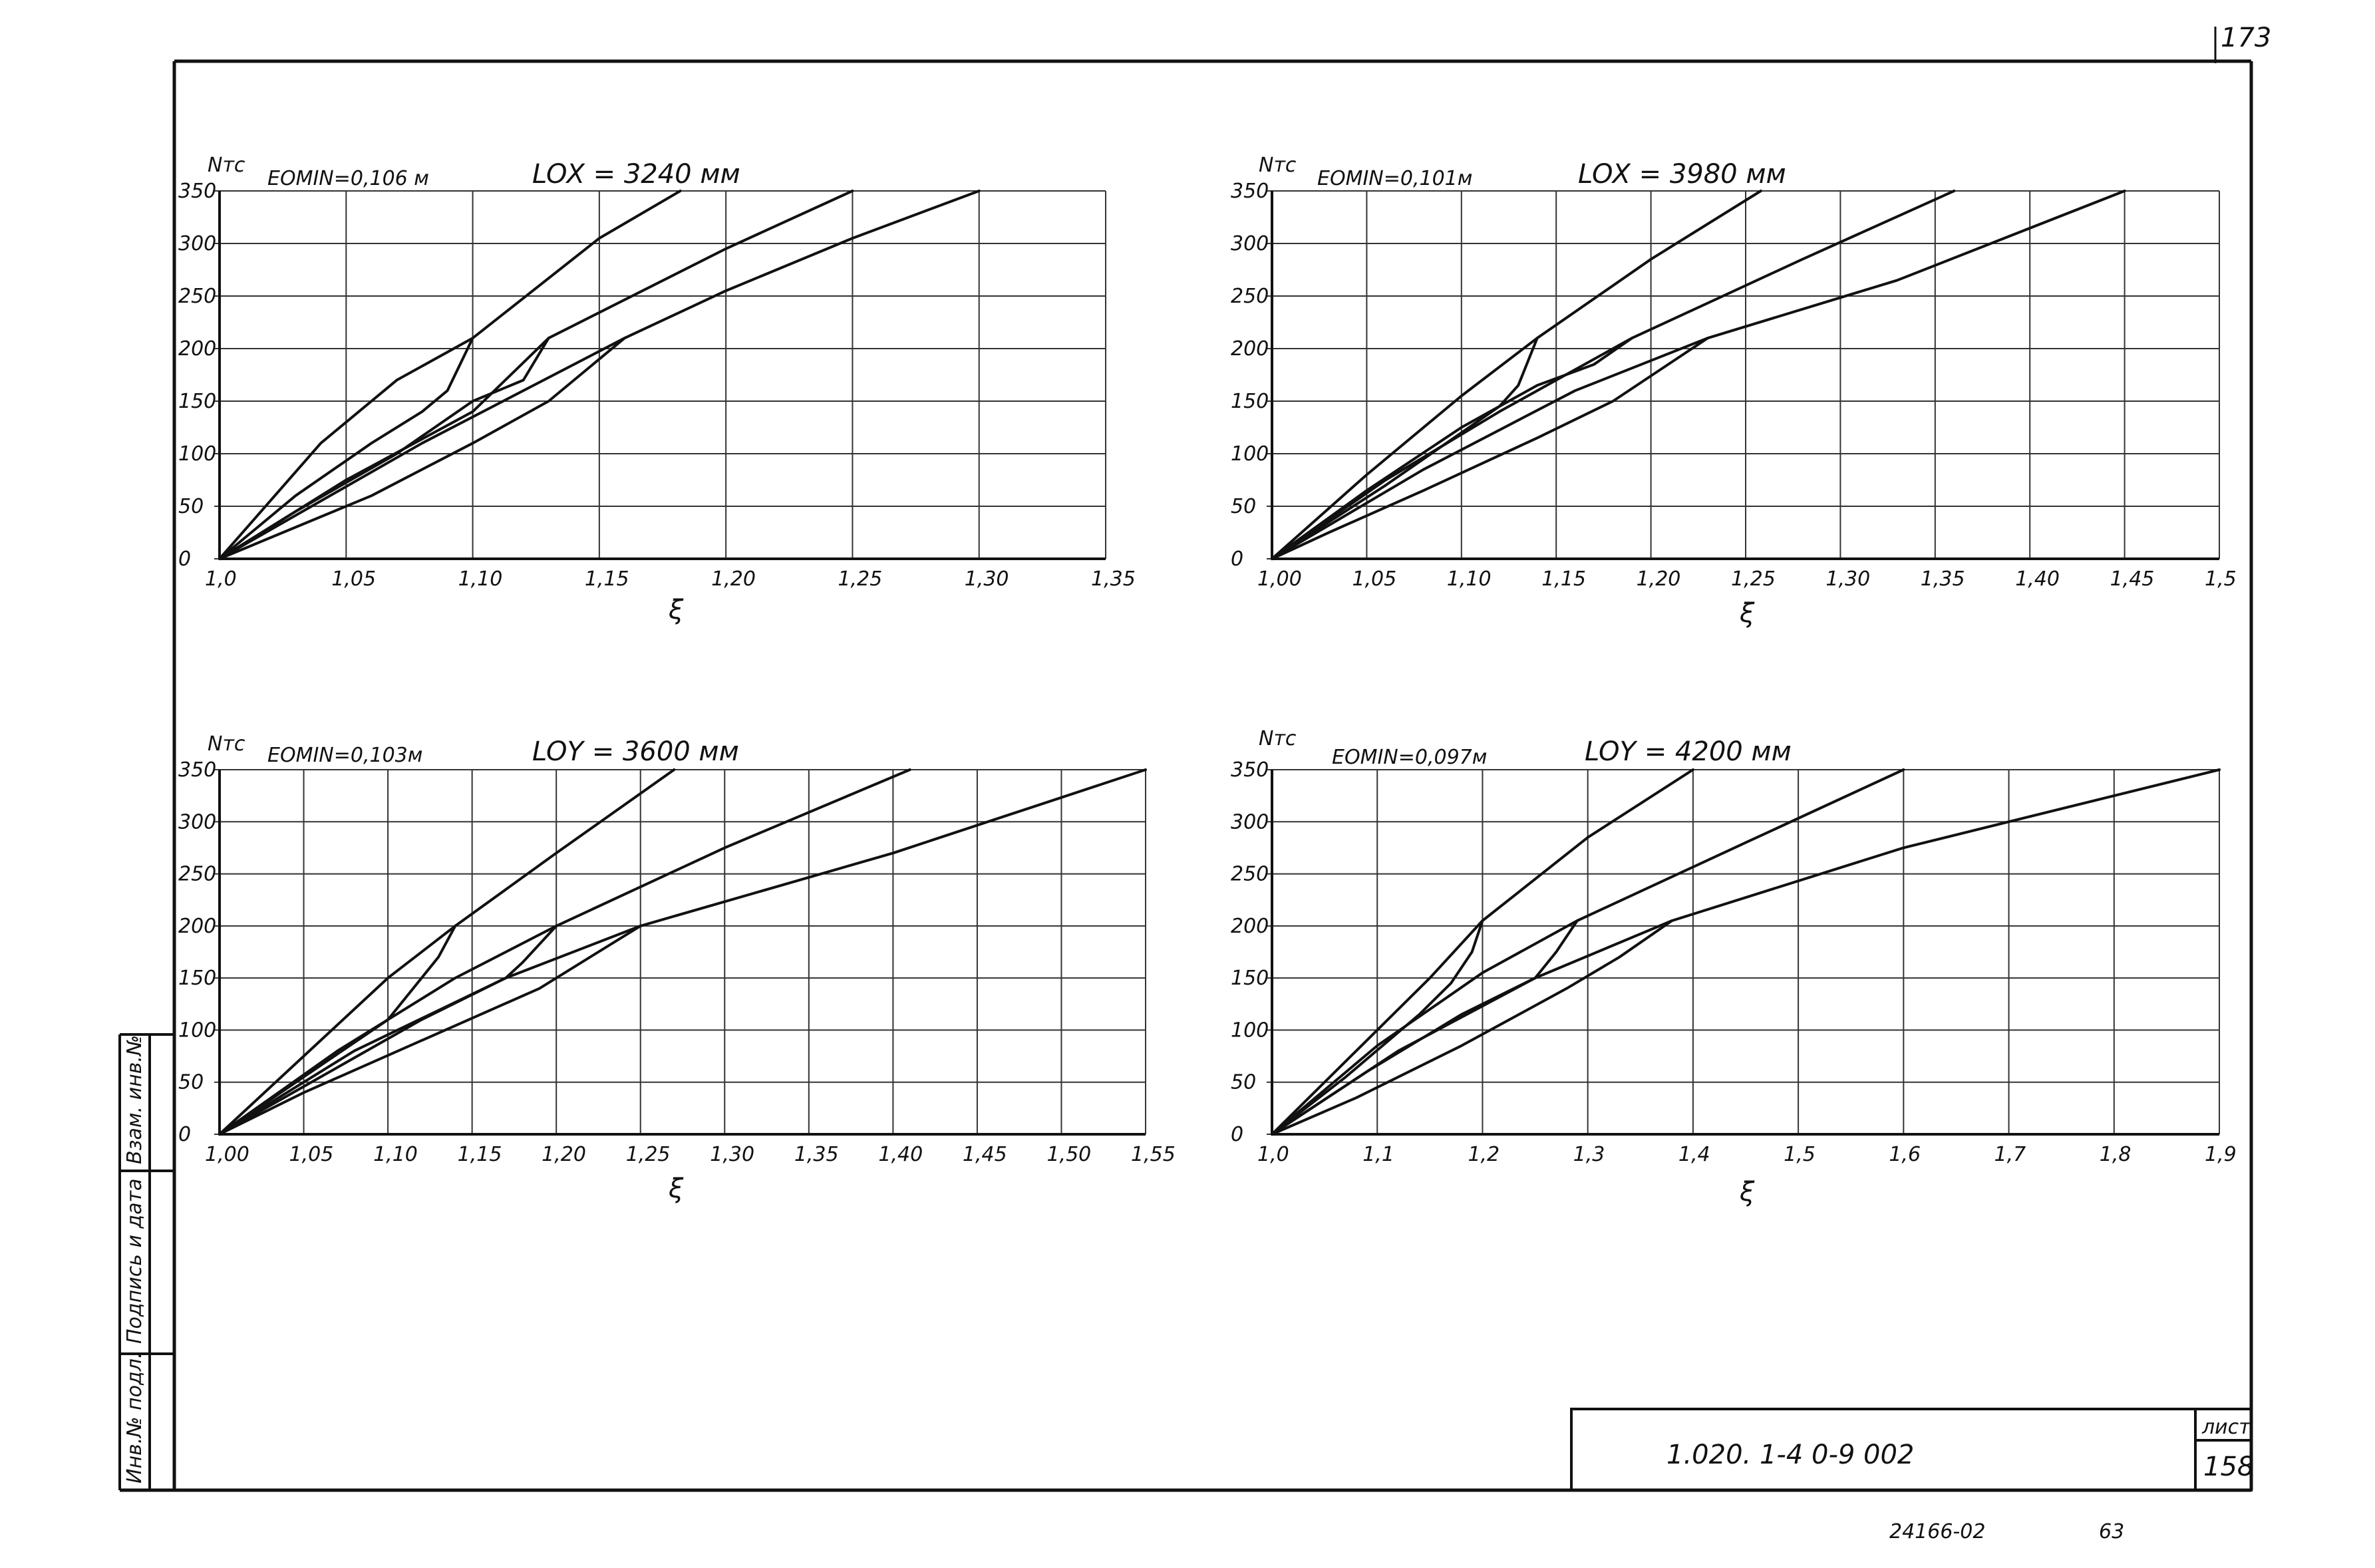 This screenshot has width=2375, height=1568. What do you see at coordinates (1682, 174) in the screenshot?
I see `chart-subtitle: LOX = 3980 мм` at bounding box center [1682, 174].